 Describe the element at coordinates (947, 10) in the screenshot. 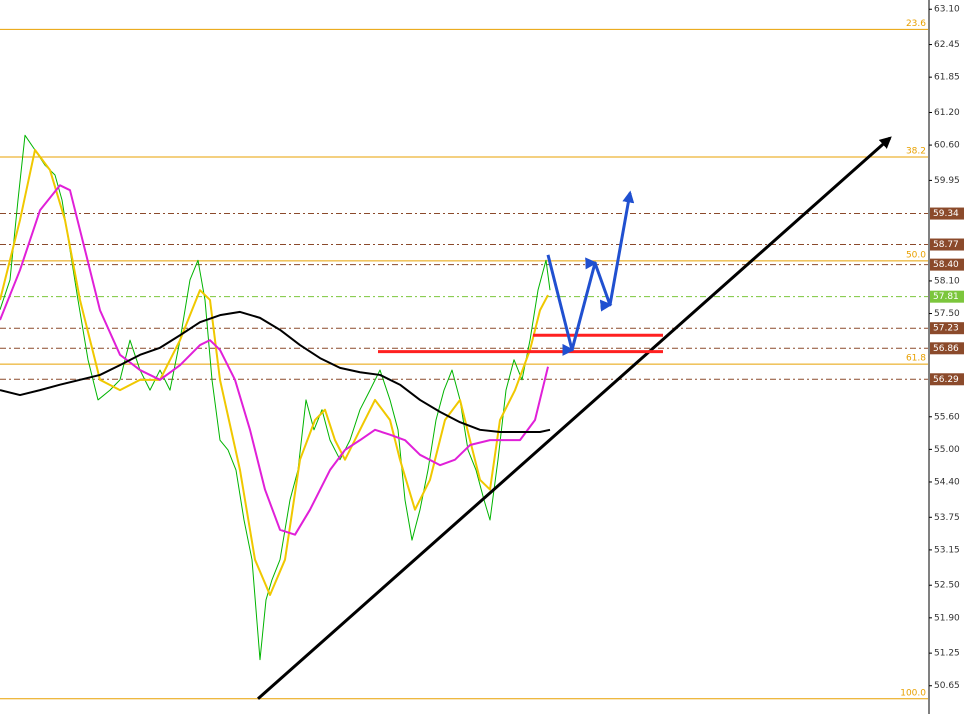

I see `y-tick-label: 63.10` at that location.